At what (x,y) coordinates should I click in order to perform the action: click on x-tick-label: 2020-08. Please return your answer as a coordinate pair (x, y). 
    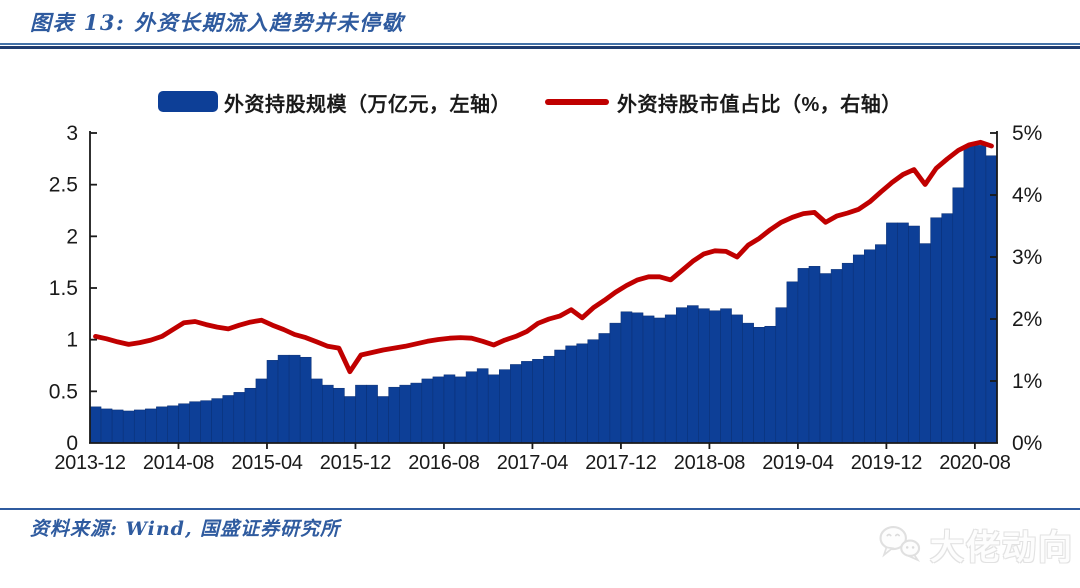
    Looking at the image, I should click on (974, 463).